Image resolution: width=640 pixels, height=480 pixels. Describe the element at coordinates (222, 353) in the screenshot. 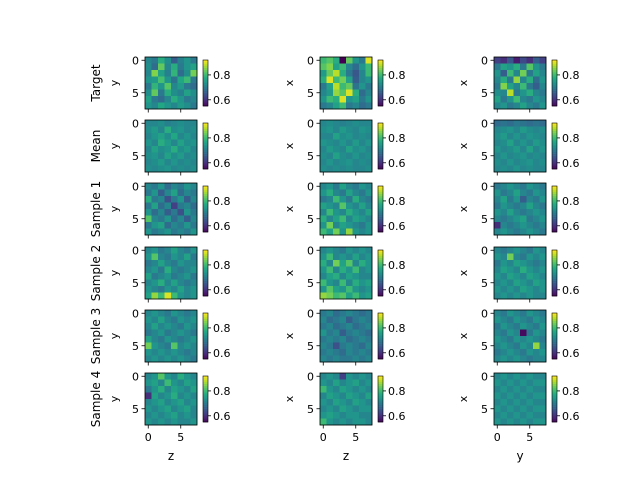

I see `colorbar-tick-label: 0.6` at that location.